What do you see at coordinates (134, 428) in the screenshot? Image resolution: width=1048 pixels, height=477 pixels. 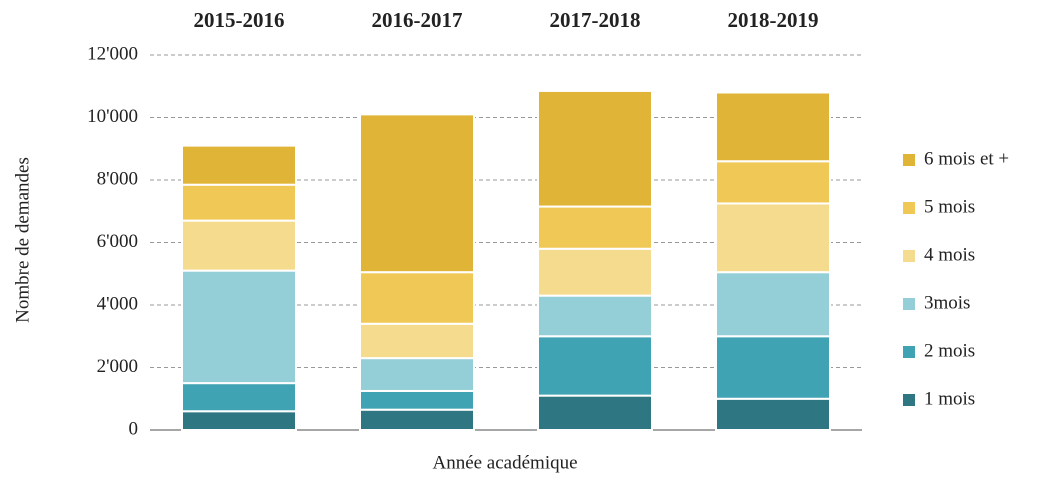 I see `y-tick-label: 0` at bounding box center [134, 428].